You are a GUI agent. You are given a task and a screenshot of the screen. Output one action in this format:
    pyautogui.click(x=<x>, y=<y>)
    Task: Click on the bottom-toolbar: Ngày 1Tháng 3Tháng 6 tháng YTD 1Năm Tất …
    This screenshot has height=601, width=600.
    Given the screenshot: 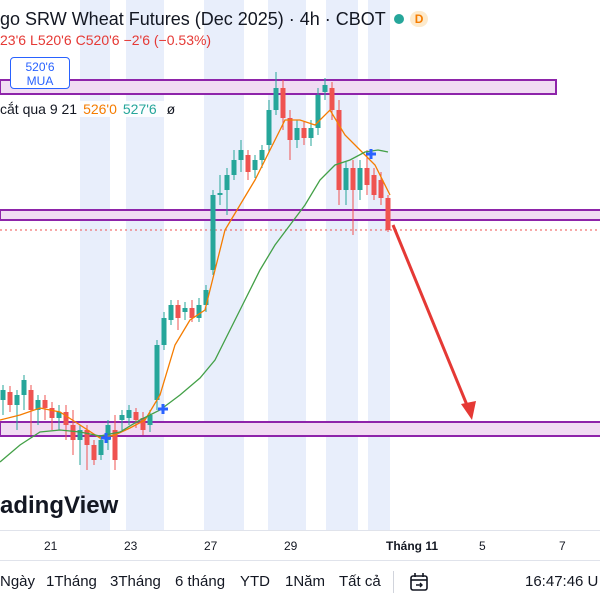 What is the action you would take?
    pyautogui.click(x=300, y=580)
    